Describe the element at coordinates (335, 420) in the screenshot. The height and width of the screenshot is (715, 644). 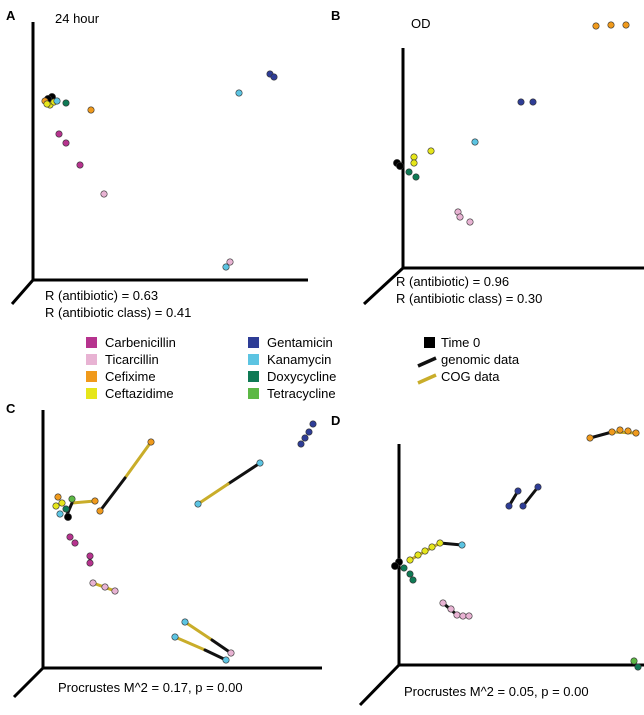
I see `panel-letter-d: D` at that location.